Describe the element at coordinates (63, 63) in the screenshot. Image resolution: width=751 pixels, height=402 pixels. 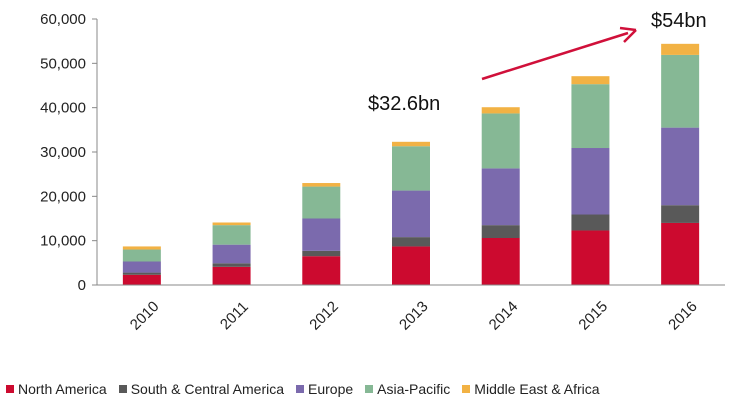
I see `y-tick-label: 50,000` at that location.